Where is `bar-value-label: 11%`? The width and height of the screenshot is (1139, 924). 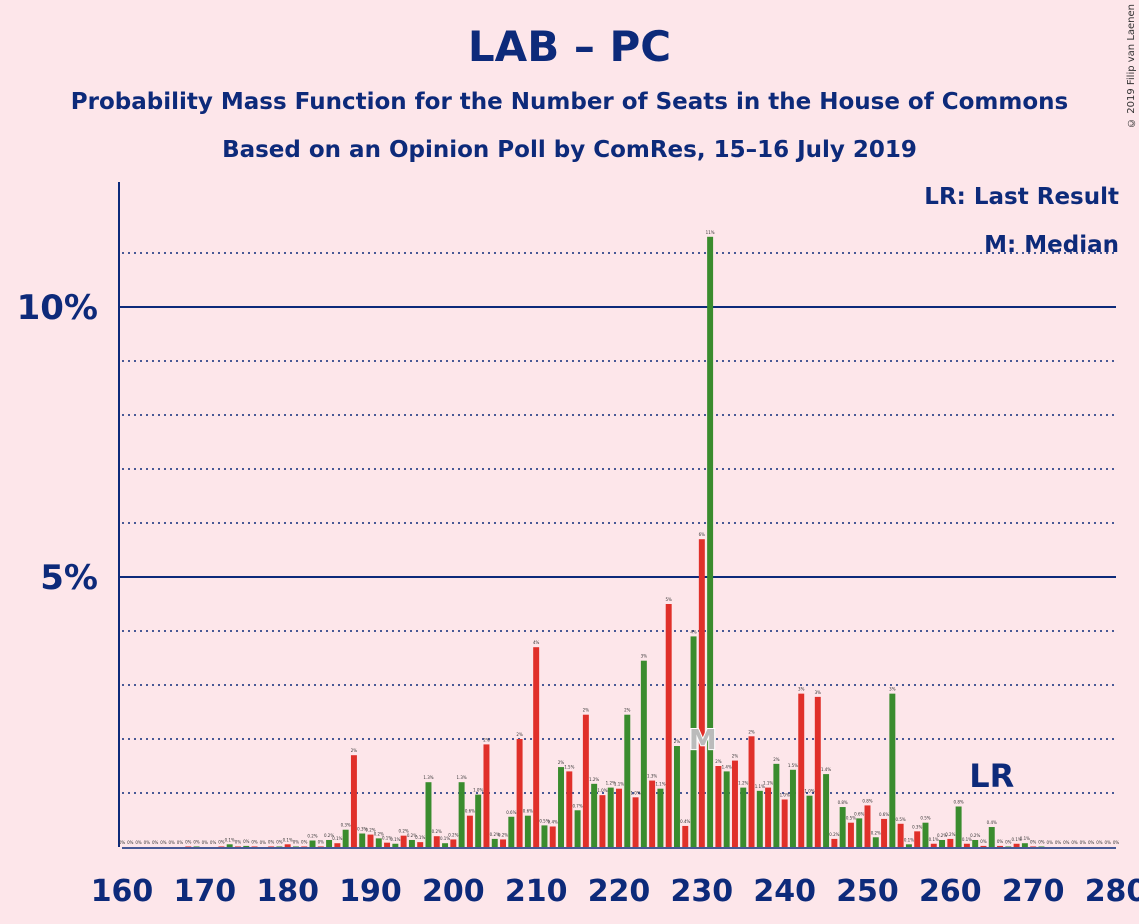
bar-value-label: 11% is located at coordinates (710, 232).